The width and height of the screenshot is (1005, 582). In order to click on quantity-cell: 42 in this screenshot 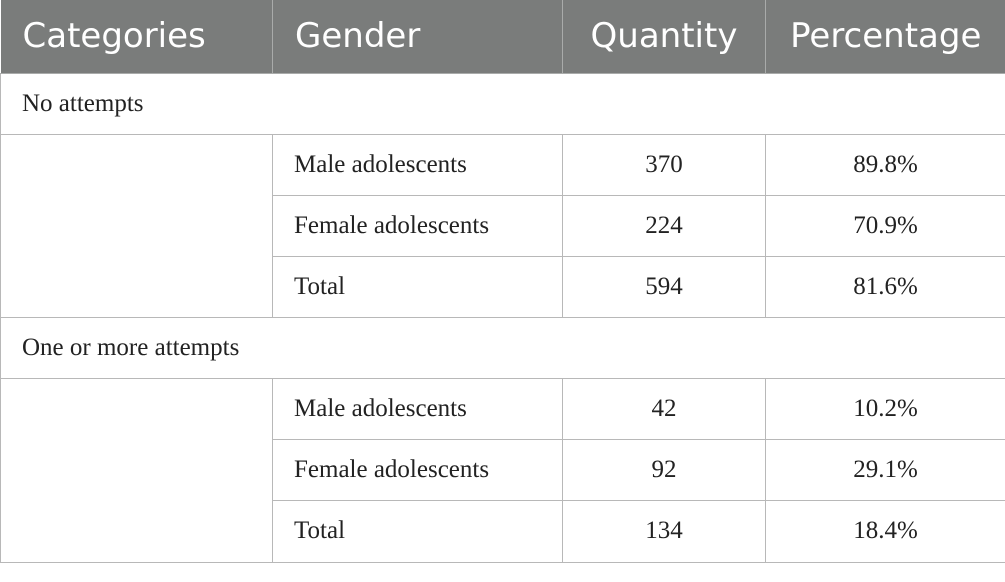, I will do `click(664, 408)`.